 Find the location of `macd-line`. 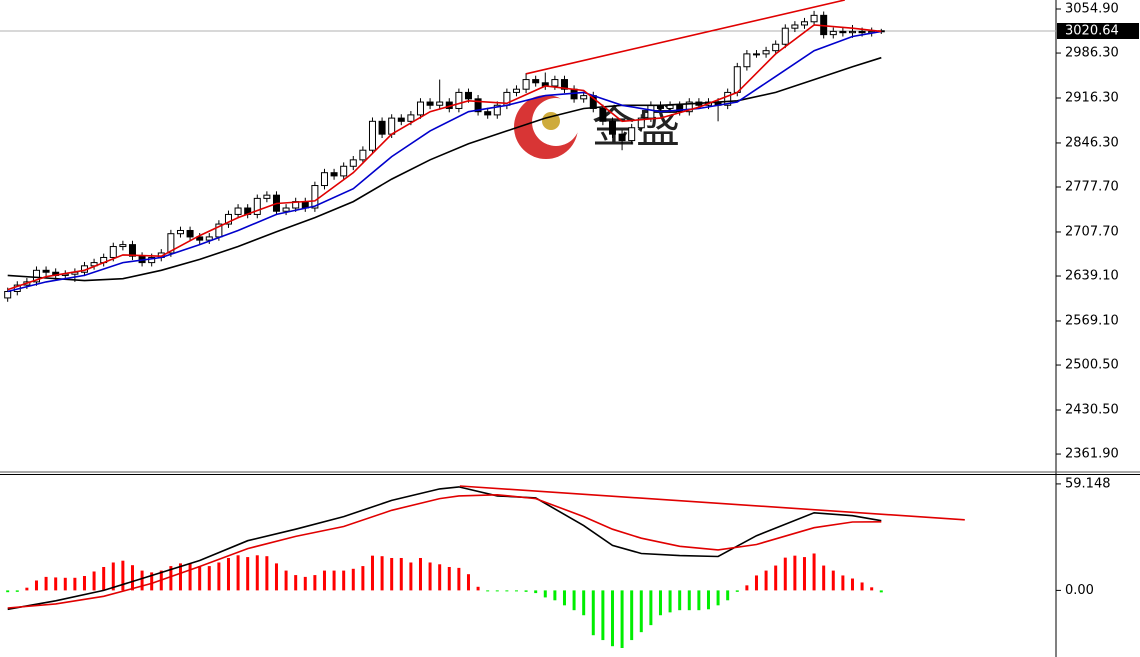

macd-line is located at coordinates (444, 551).